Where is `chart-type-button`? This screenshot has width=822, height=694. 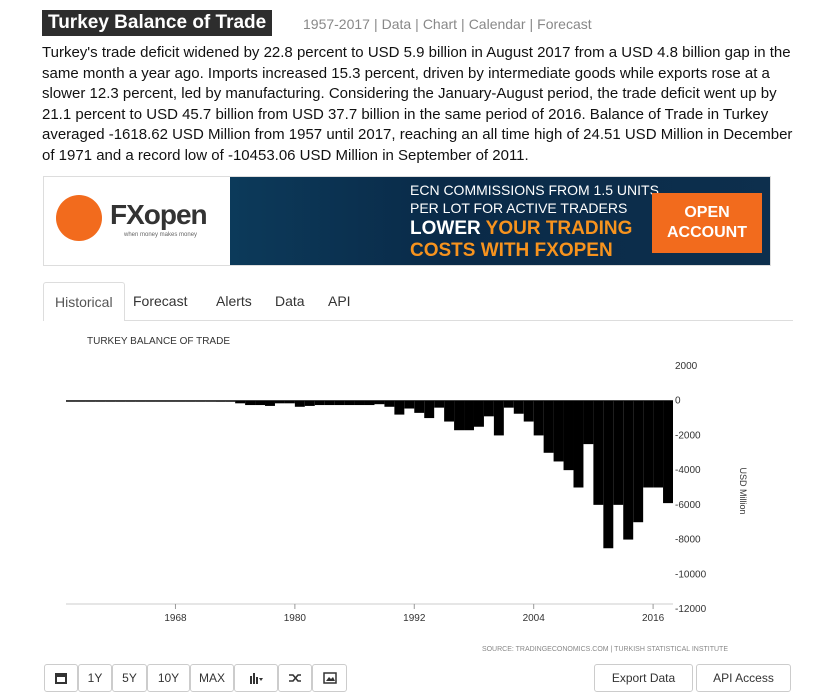 chart-type-button is located at coordinates (256, 678).